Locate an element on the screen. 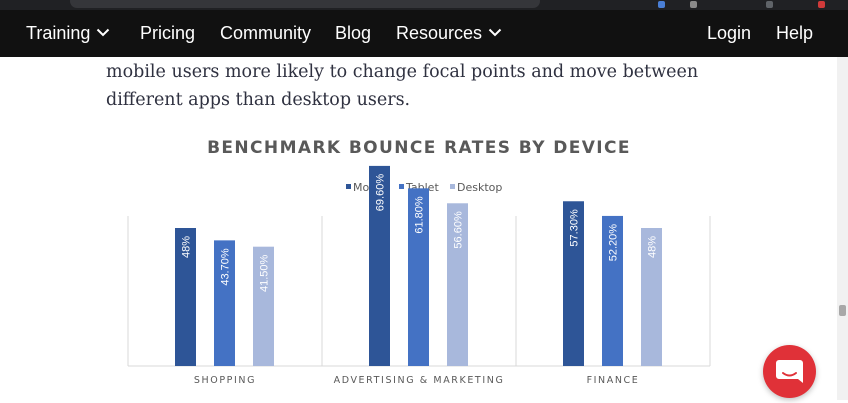 The height and width of the screenshot is (403, 848). legend-label: Desktop is located at coordinates (479, 187).